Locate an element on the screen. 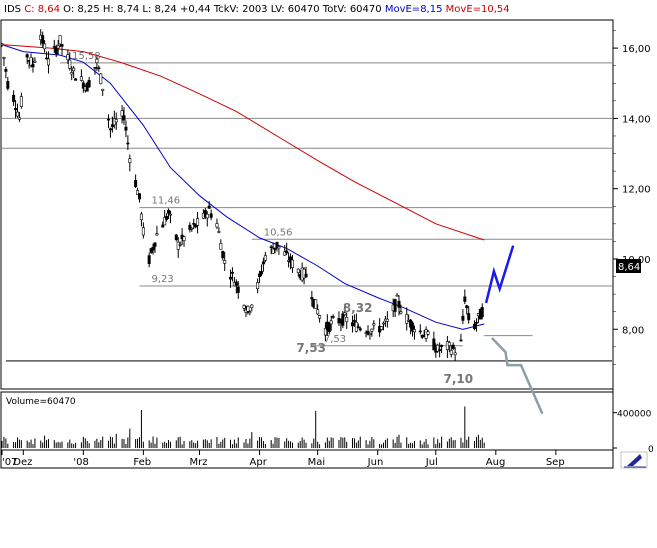 The image size is (657, 548). price-tick-label: 14,00 is located at coordinates (636, 119).